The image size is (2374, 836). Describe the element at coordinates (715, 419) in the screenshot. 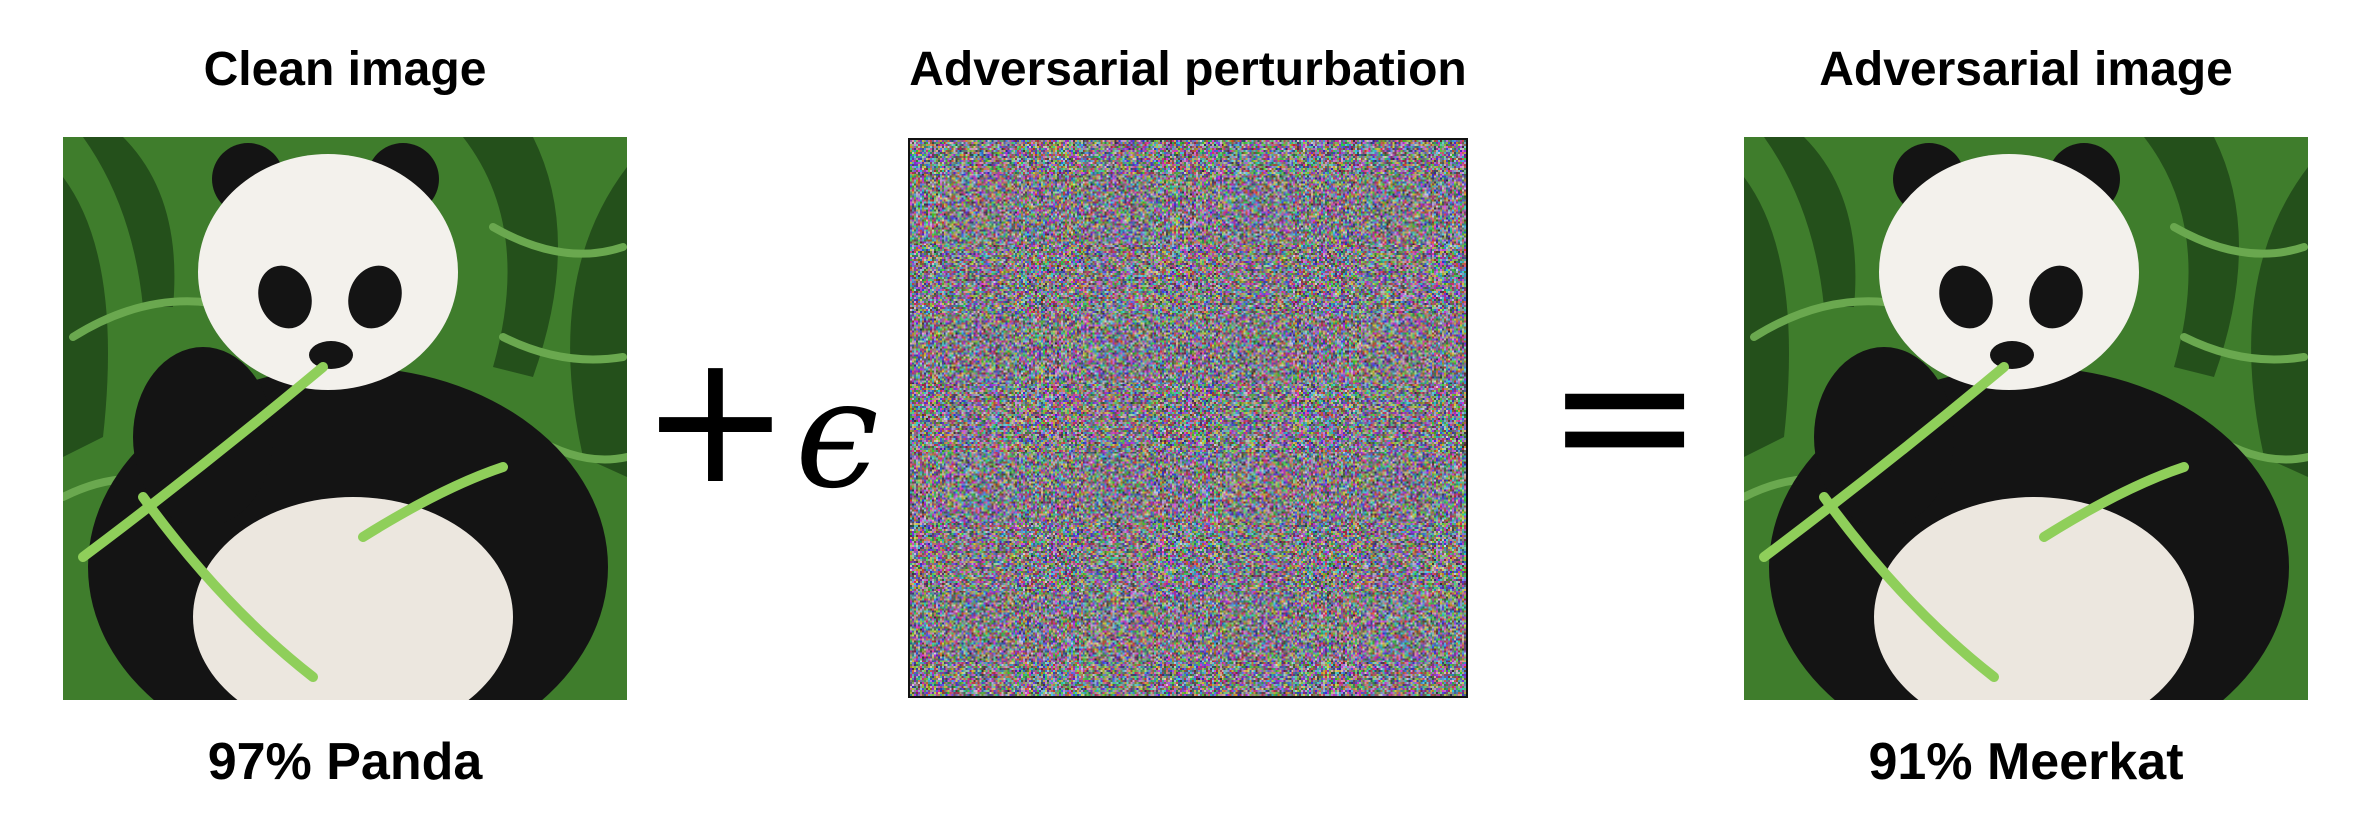

I see `plus-operator: +` at that location.